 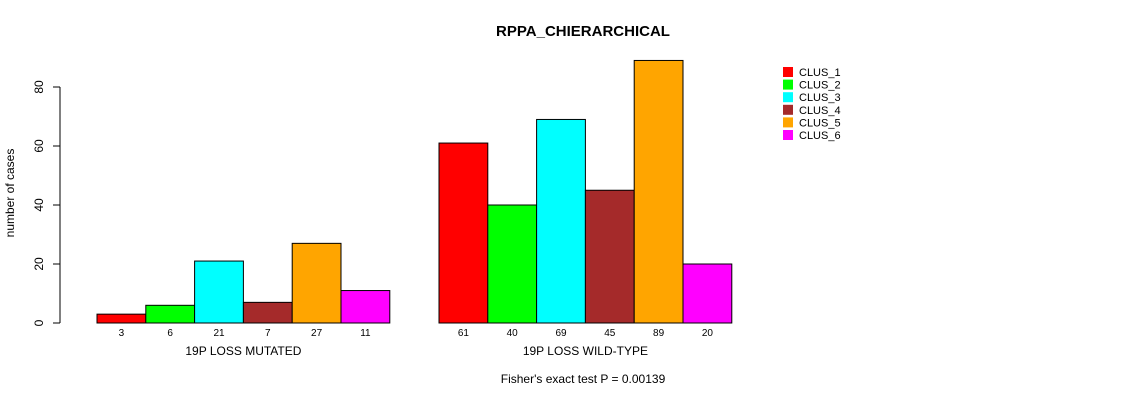 I want to click on group-label: 19P LOSS MUTATED, so click(x=243, y=351).